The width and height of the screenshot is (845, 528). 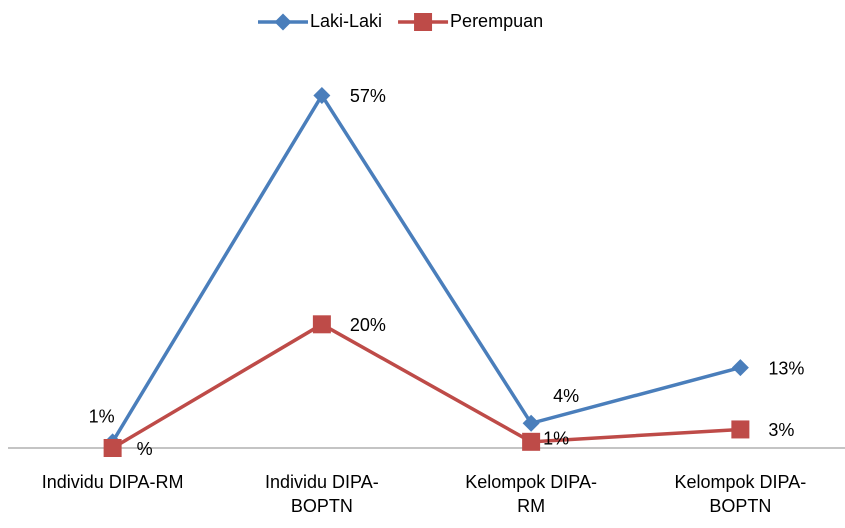 I want to click on data-label: 20%, so click(x=368, y=325).